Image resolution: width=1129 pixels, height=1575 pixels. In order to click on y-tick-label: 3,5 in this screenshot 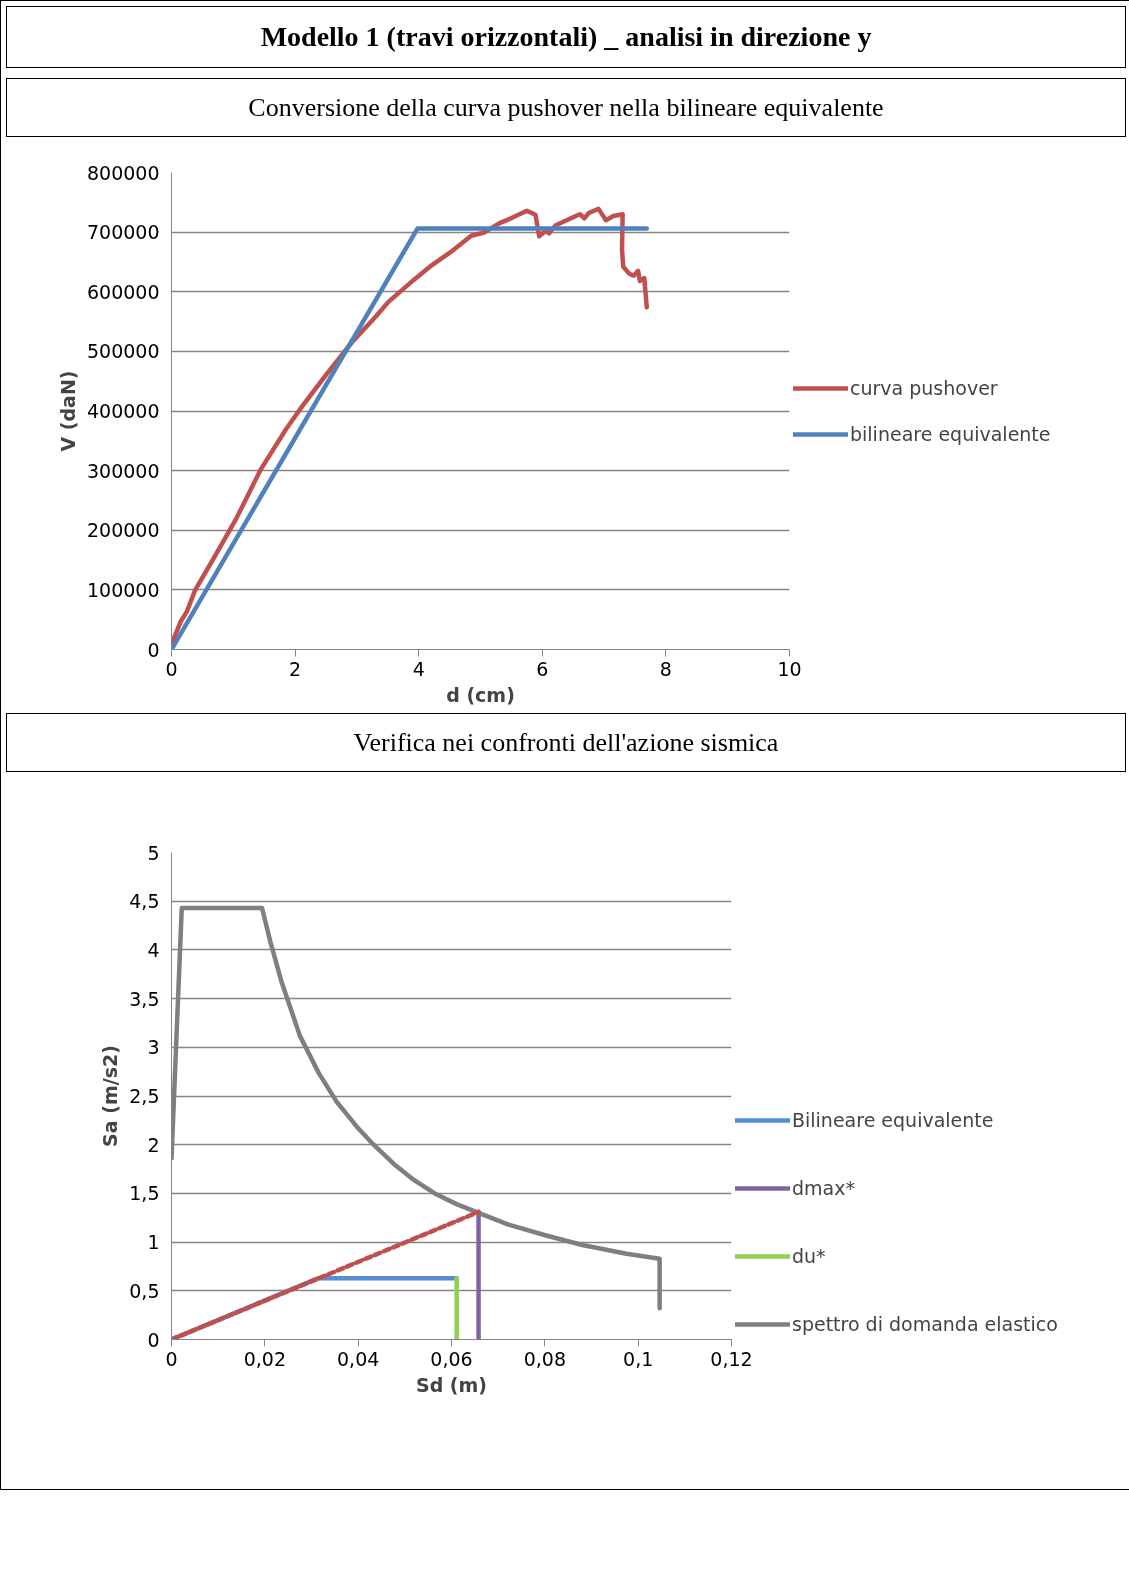, I will do `click(144, 998)`.